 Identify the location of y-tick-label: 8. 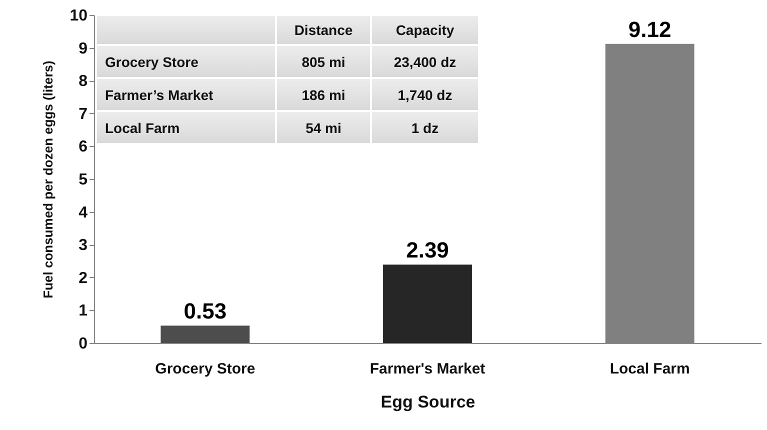
(83, 81).